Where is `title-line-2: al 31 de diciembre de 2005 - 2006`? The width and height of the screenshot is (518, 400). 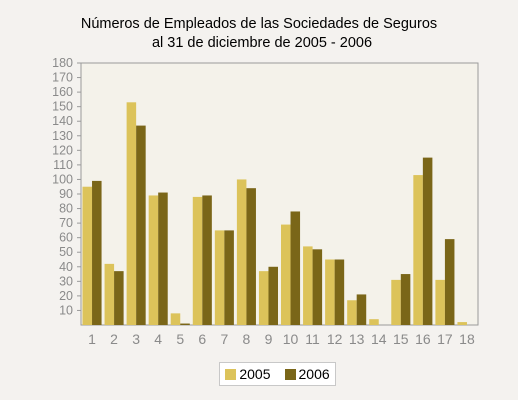
title-line-2: al 31 de diciembre de 2005 - 2006 is located at coordinates (262, 43).